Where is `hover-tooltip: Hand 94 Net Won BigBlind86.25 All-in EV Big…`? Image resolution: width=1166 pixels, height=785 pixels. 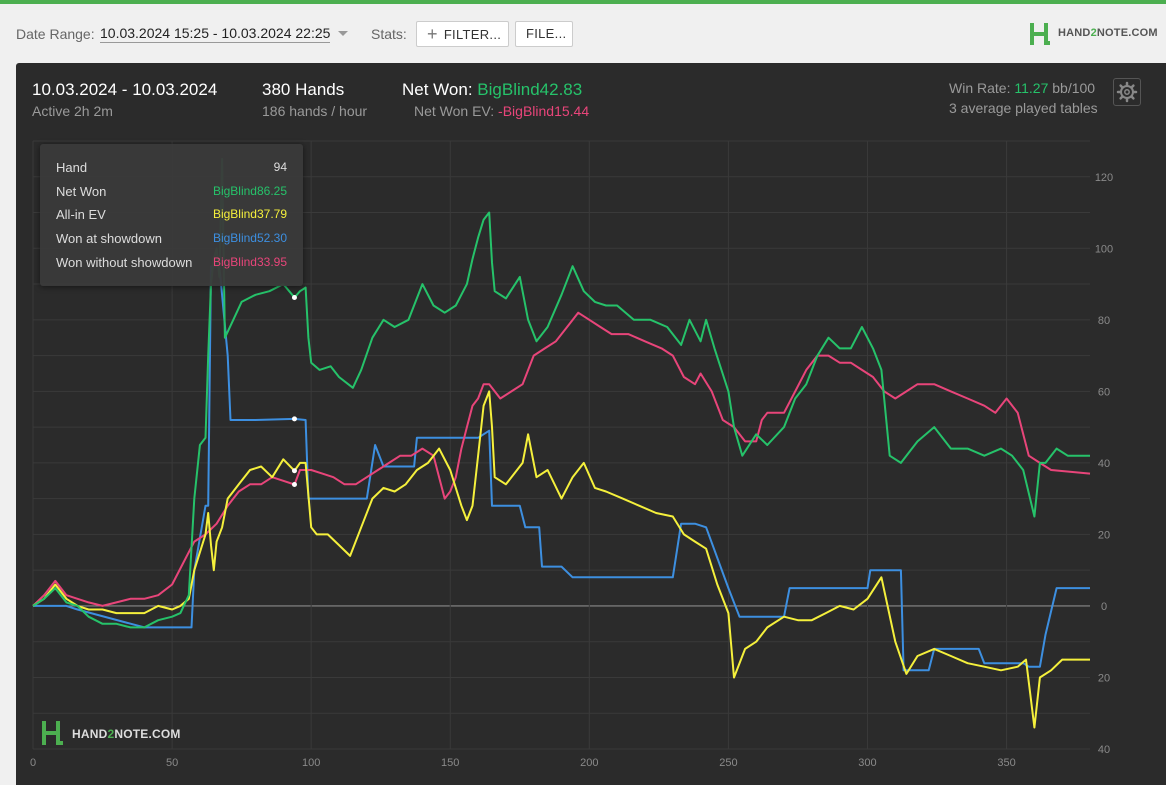
hover-tooltip: Hand 94 Net Won BigBlind86.25 All-in EV Big… is located at coordinates (171, 215).